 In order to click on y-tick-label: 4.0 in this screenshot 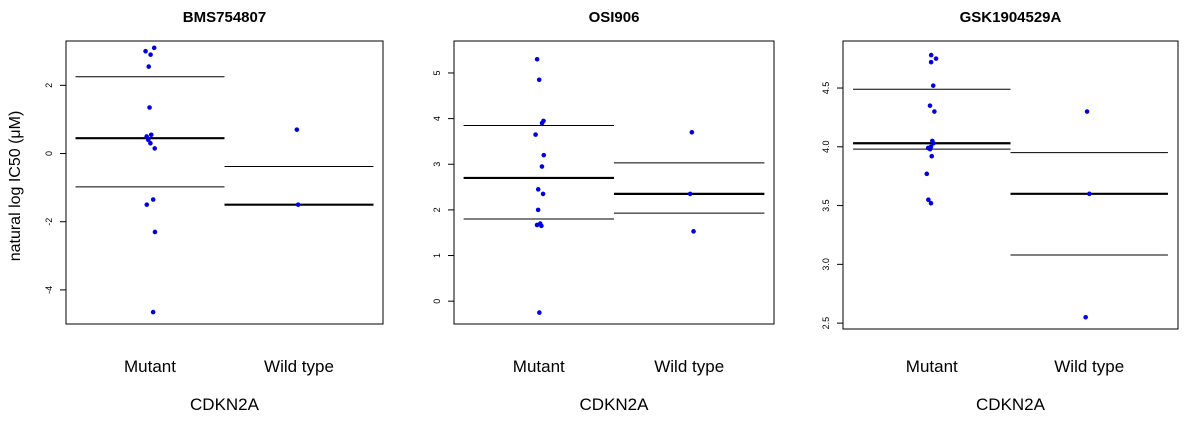, I will do `click(826, 147)`.